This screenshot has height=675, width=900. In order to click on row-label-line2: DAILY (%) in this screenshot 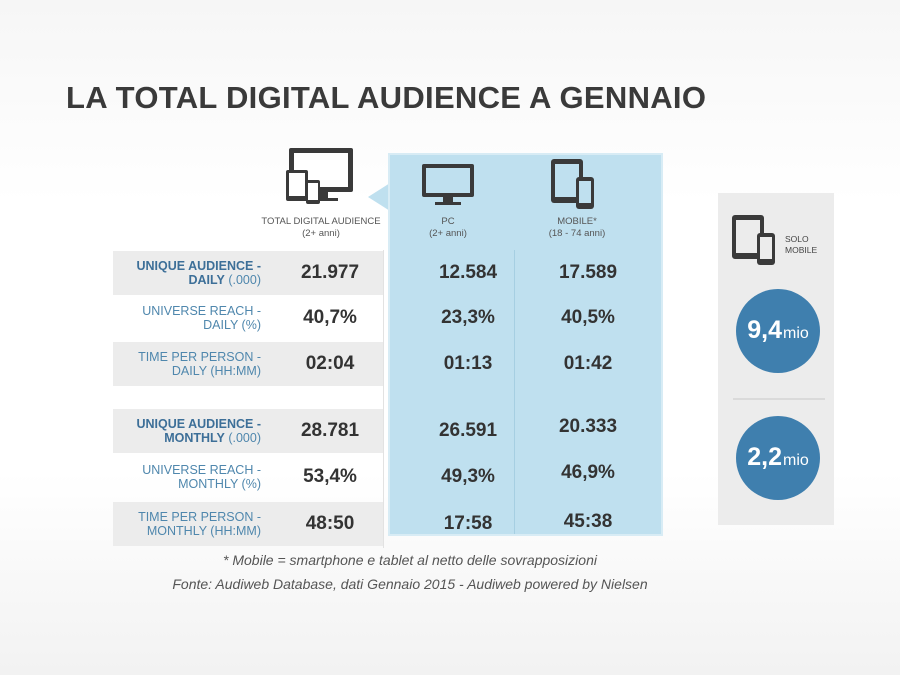, I will do `click(232, 325)`.